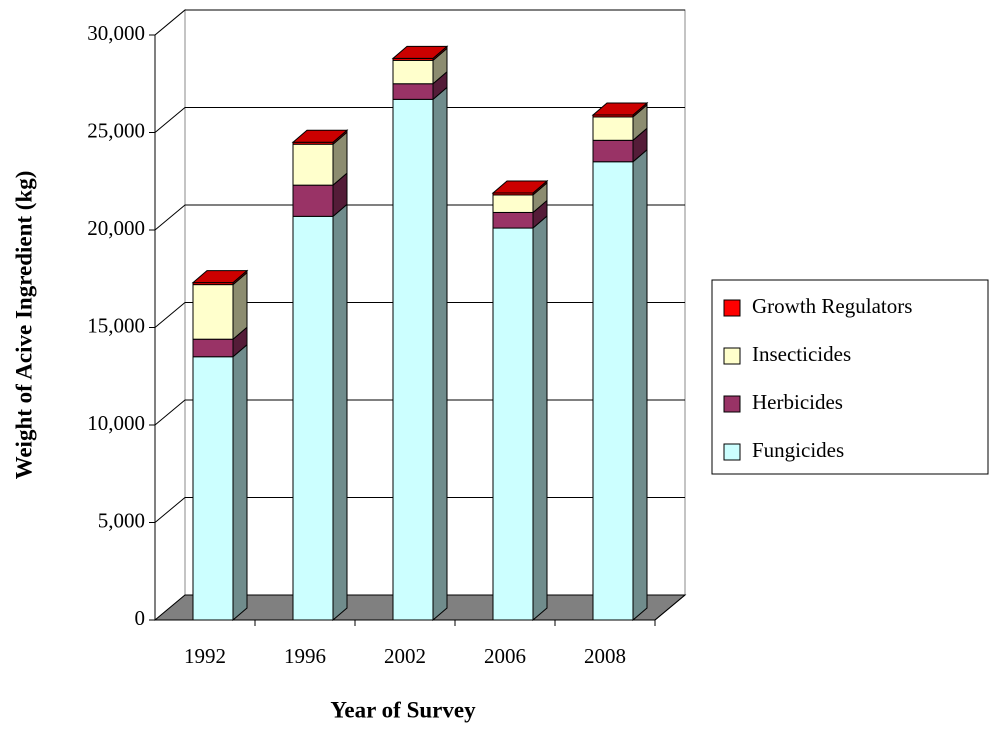 This screenshot has width=994, height=734. I want to click on legend-label: Growth Regulators, so click(832, 306).